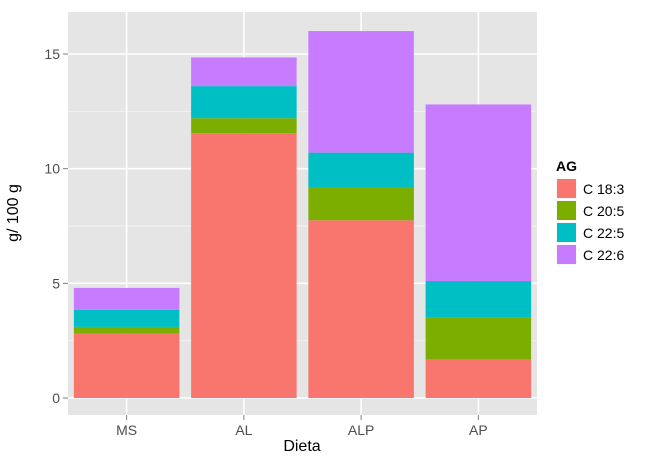 The width and height of the screenshot is (656, 458). I want to click on x-tick-label: ALP, so click(361, 430).